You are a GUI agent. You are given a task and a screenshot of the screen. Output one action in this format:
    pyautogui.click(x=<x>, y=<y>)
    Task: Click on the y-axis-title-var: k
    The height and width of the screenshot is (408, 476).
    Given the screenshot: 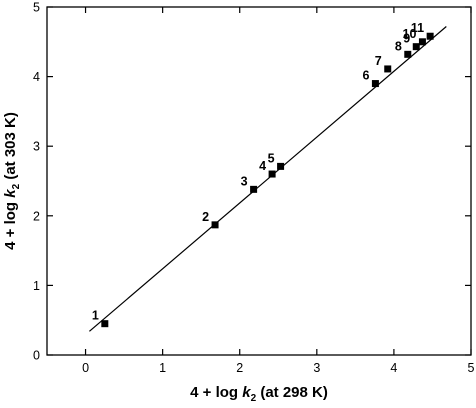 What is the action you would take?
    pyautogui.click(x=10, y=193)
    